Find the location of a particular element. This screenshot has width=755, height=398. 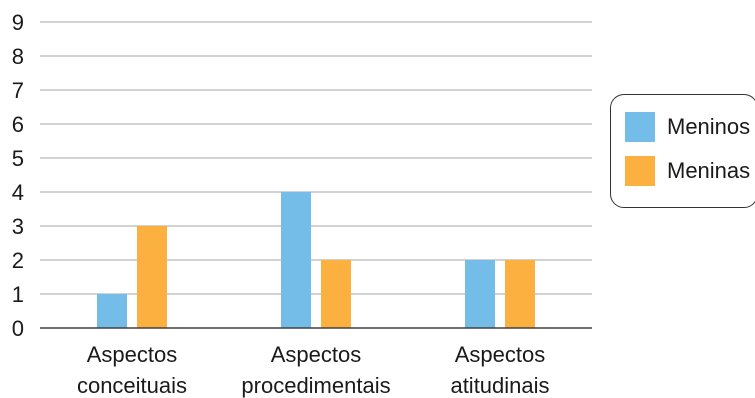

x-tick-label-0-1: conceituais is located at coordinates (132, 385).